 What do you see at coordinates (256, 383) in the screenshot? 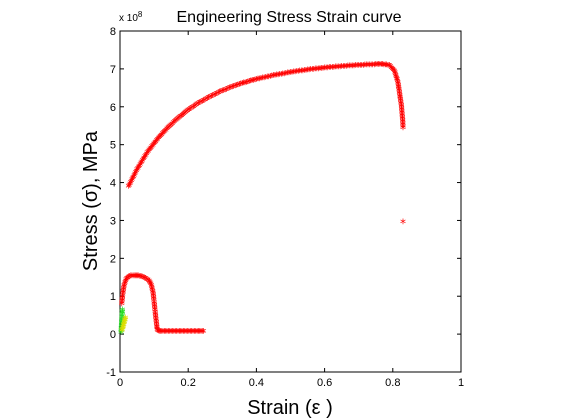
I see `x-tick-label: 0.4` at bounding box center [256, 383].